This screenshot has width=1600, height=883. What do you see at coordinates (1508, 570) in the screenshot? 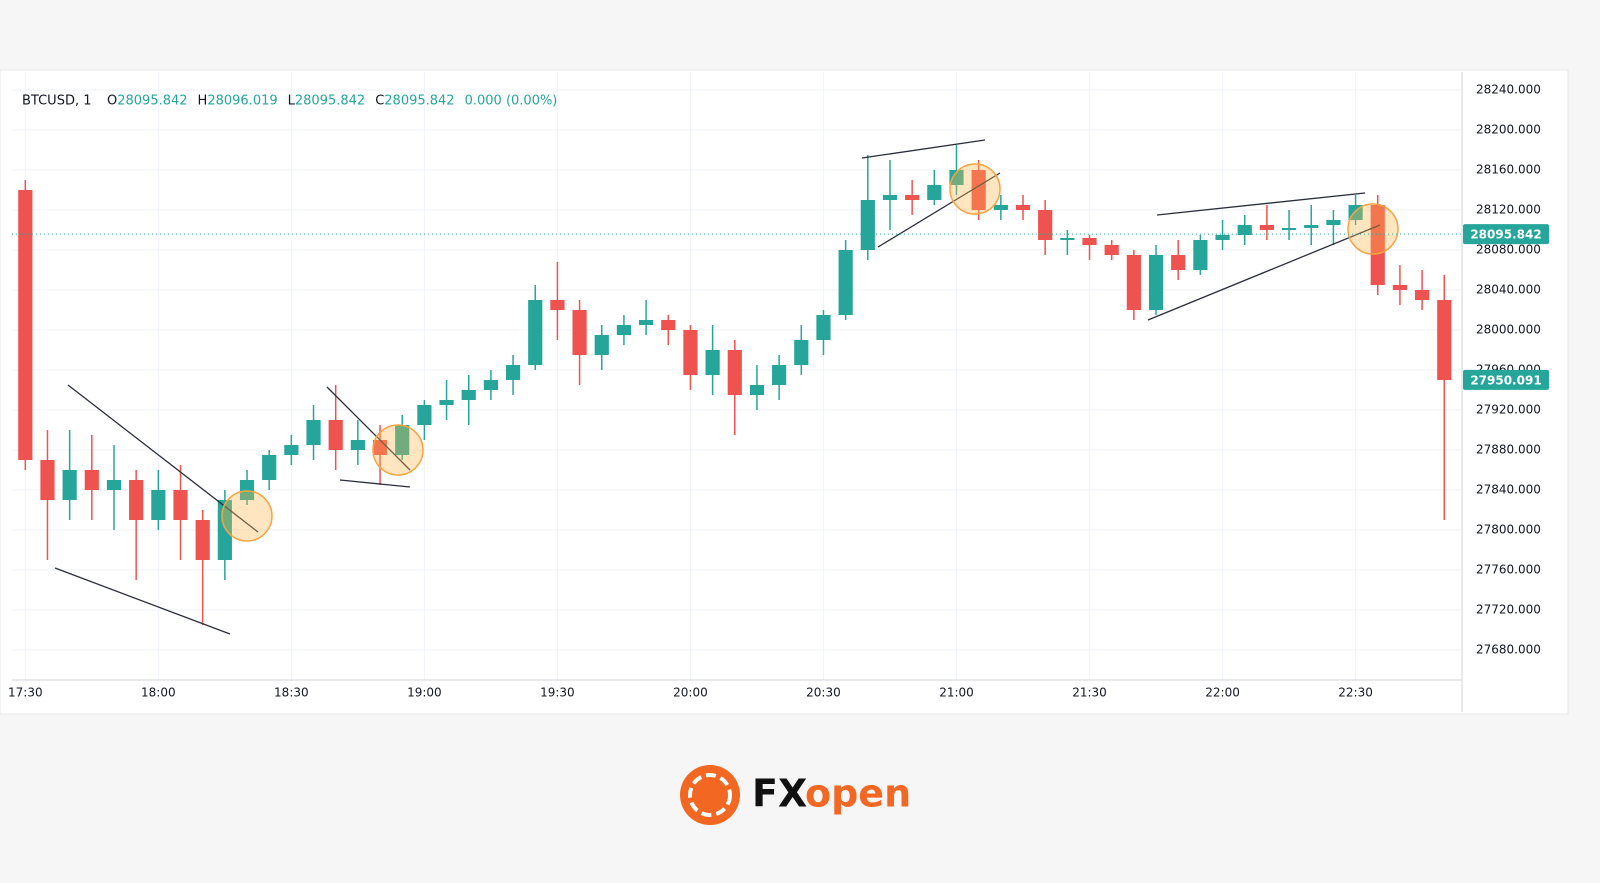
I see `y-tick-label: 27760.000` at bounding box center [1508, 570].